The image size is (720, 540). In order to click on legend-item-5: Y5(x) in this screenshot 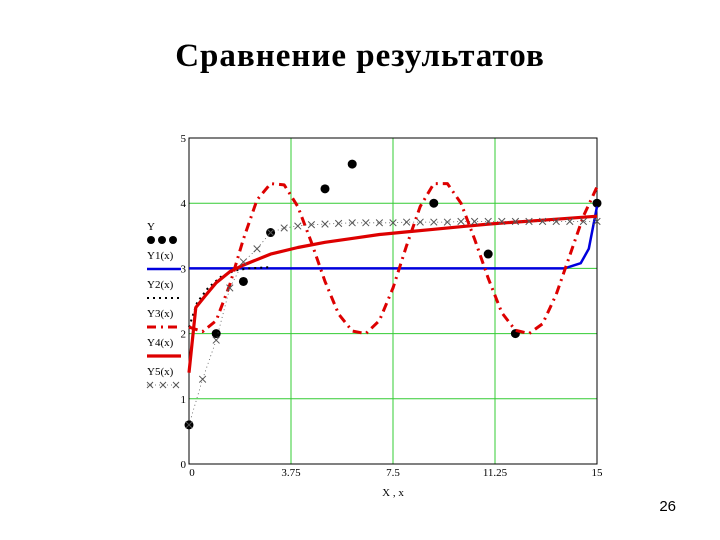, I will do `click(163, 377)`.